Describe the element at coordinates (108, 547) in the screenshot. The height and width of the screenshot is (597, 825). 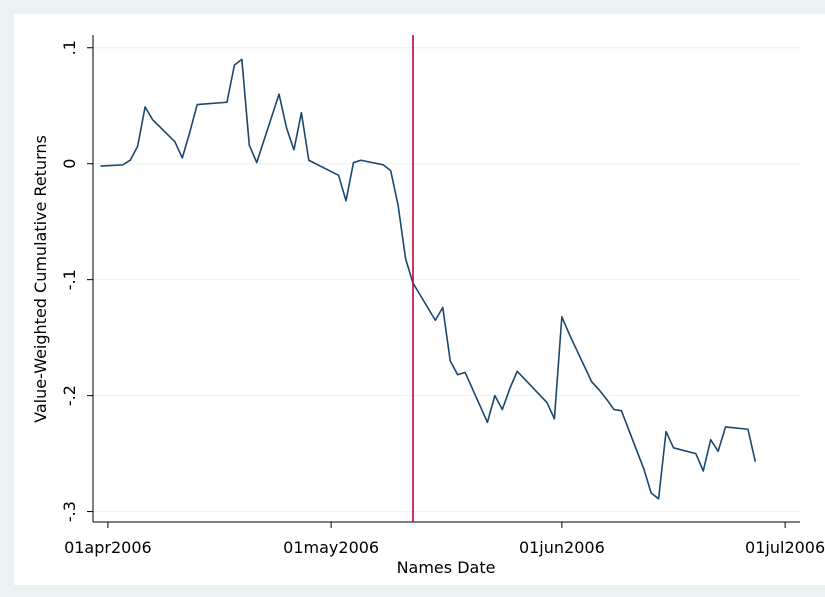
I see `x-tick-label: 01apr2006` at that location.